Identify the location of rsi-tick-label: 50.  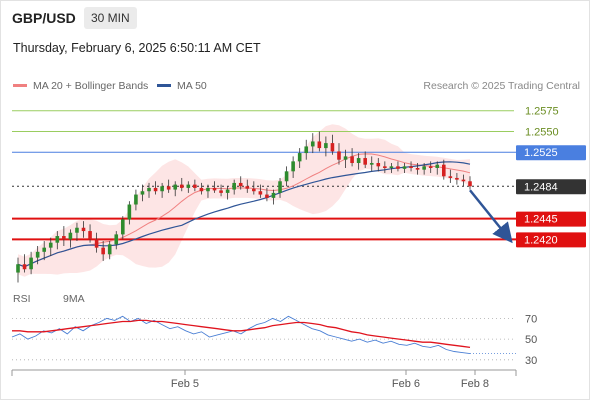
(531, 340).